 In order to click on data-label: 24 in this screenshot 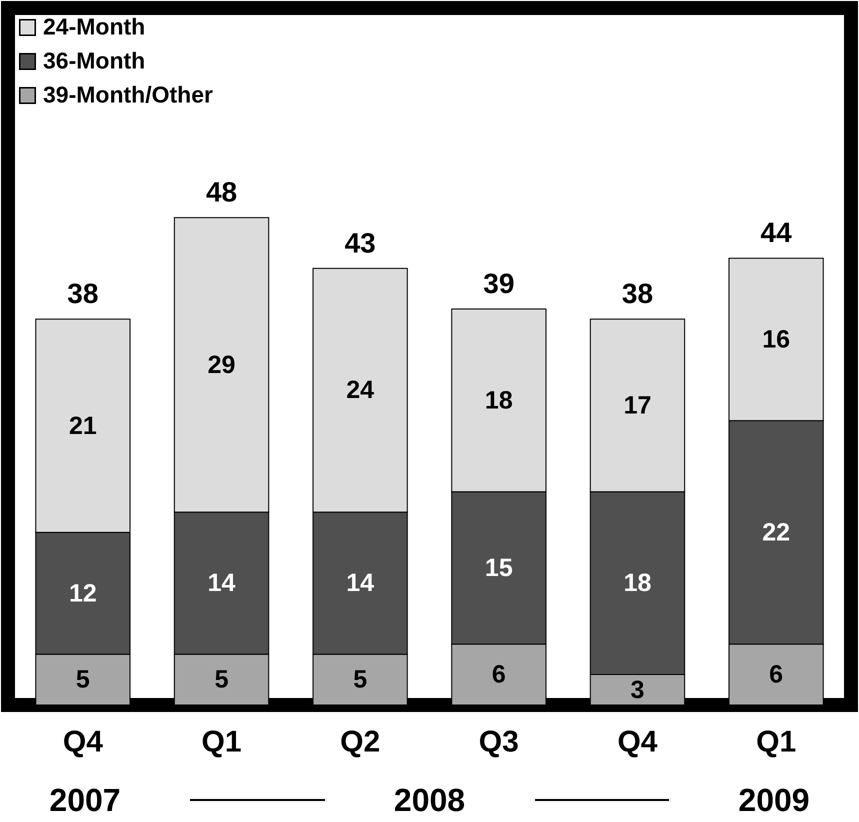, I will do `click(360, 390)`.